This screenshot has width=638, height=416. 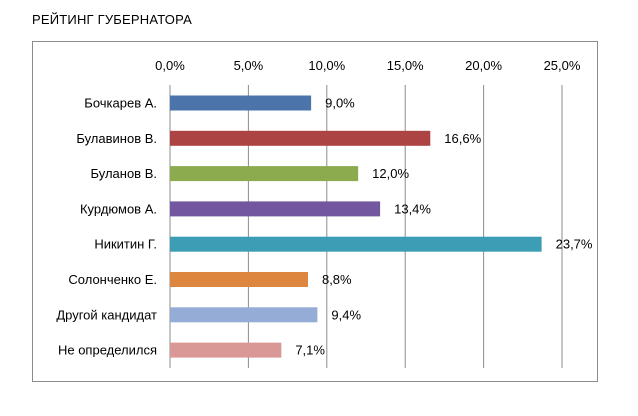 What do you see at coordinates (462, 138) in the screenshot?
I see `data-label: 16,6%` at bounding box center [462, 138].